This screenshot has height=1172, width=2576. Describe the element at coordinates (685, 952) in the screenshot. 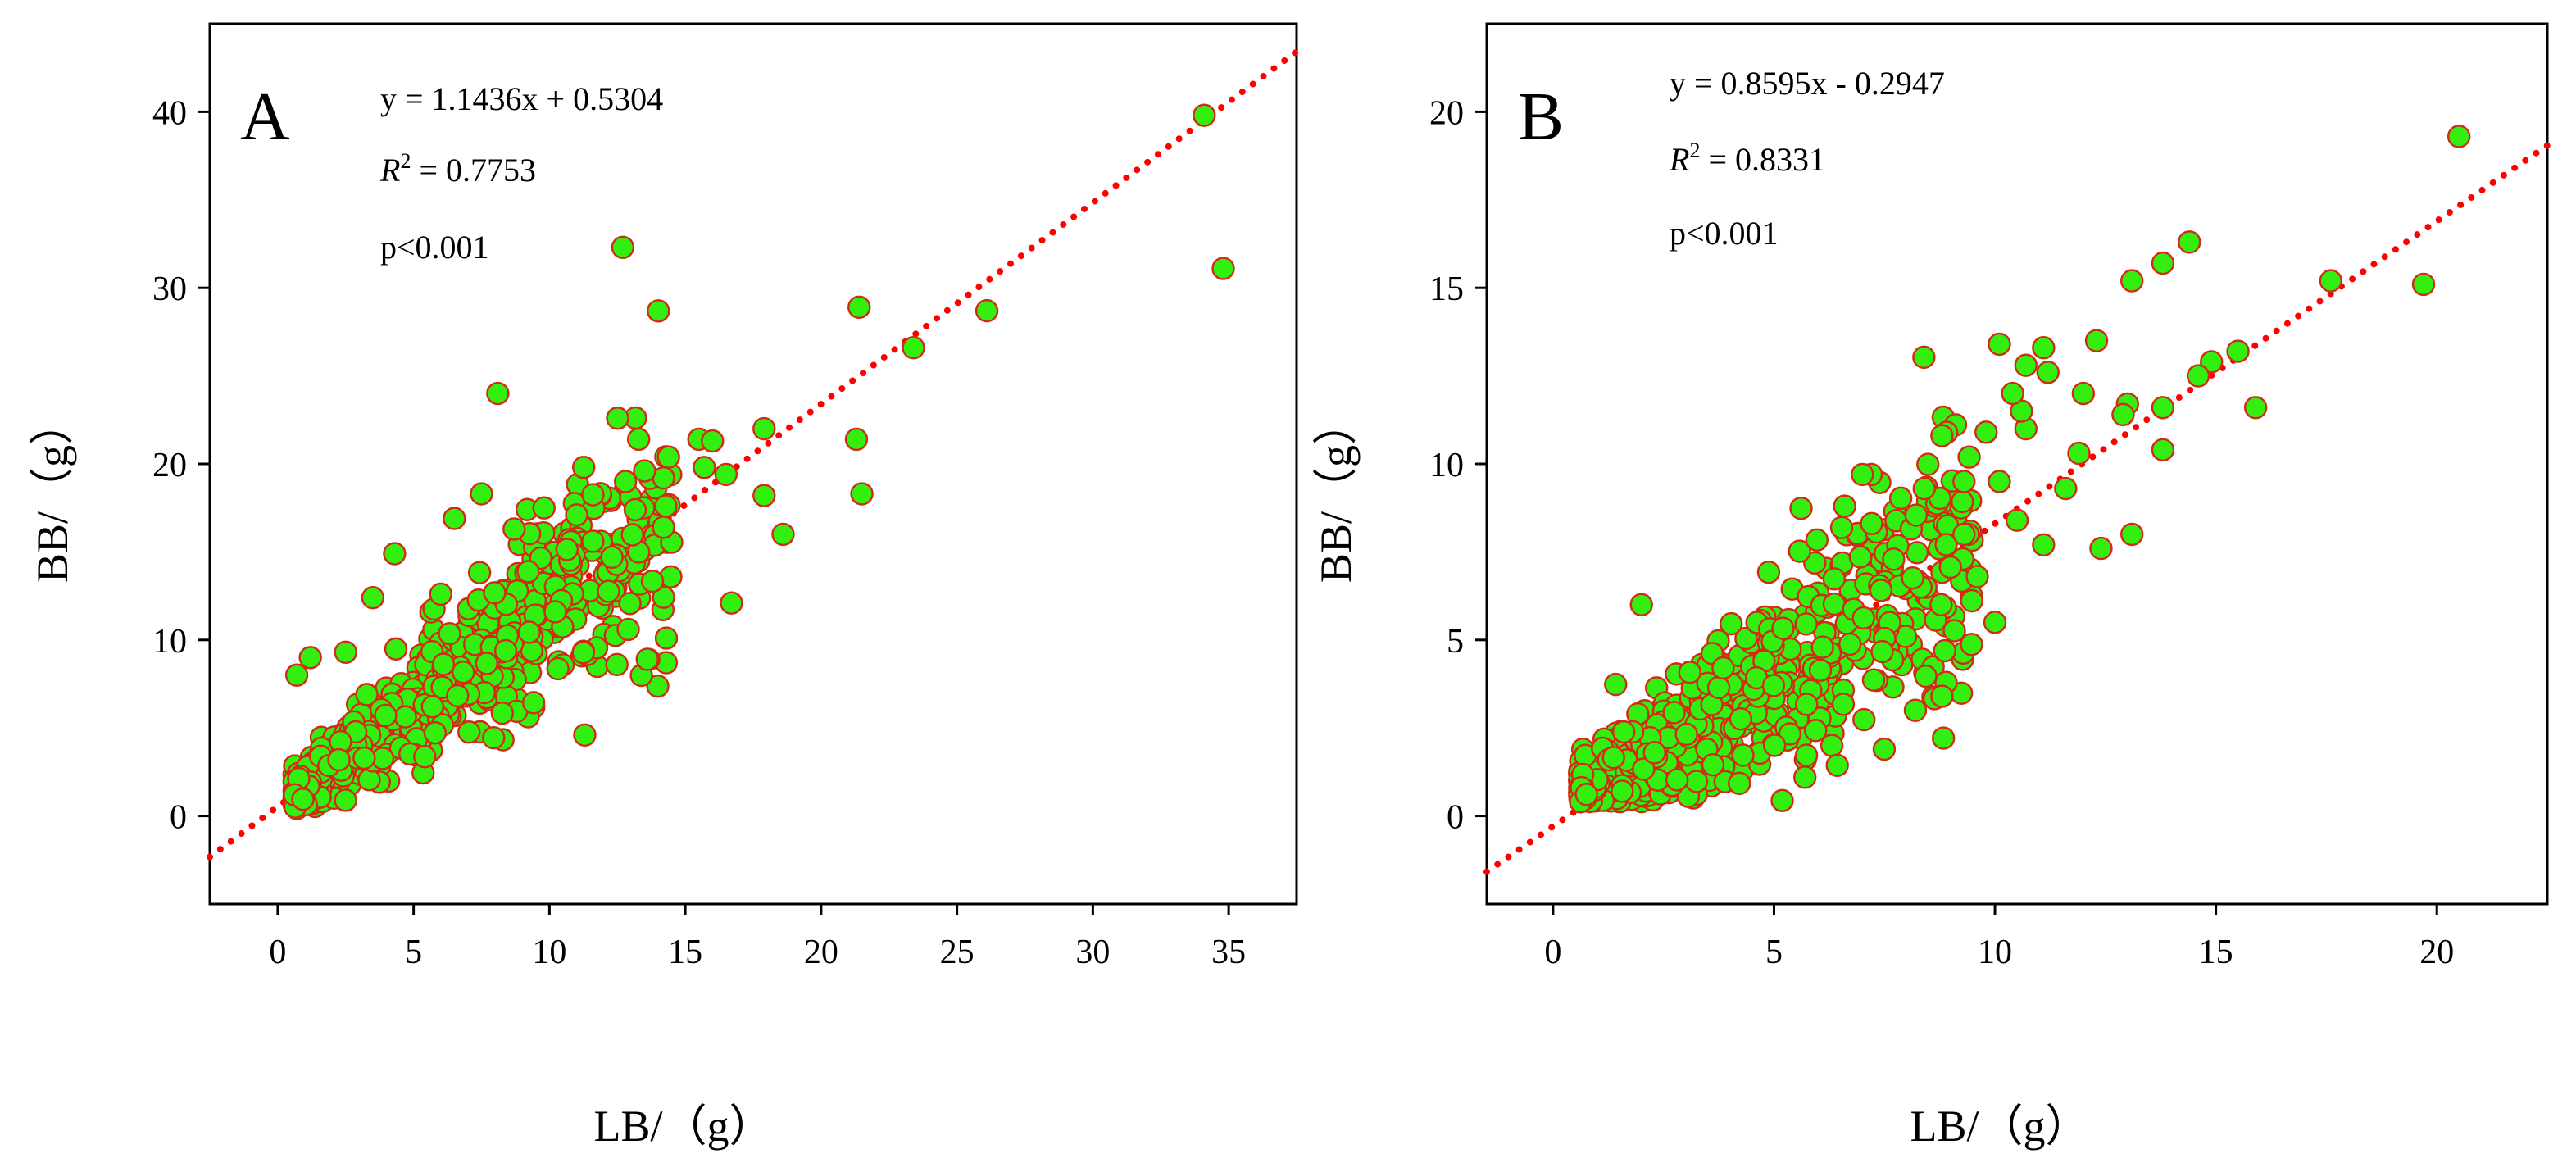

I see `panel-a-x-tick-label: 15` at that location.